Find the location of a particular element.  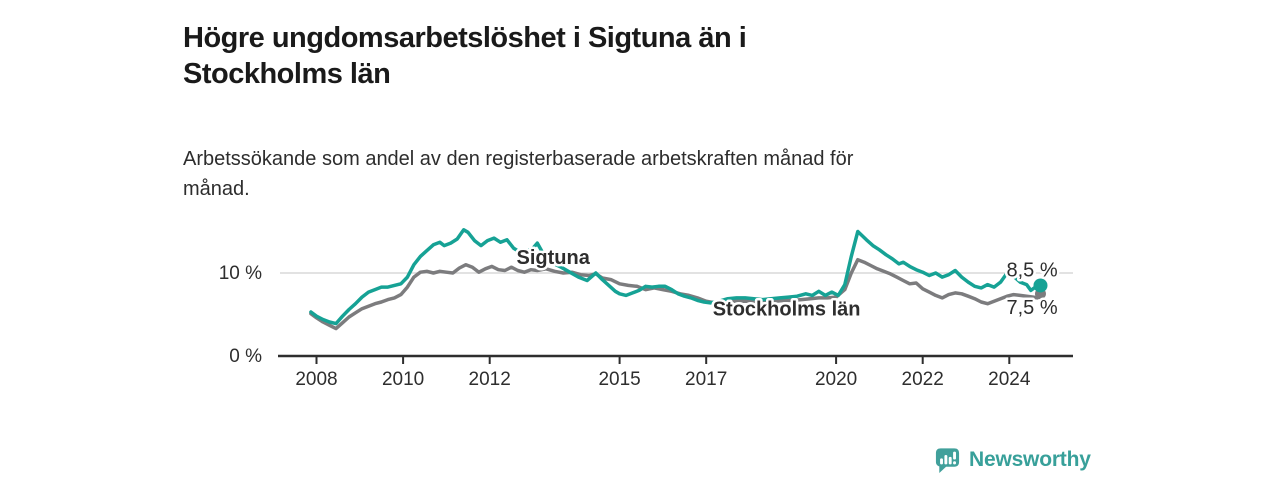

newsworthy-branding: Newsworthy is located at coordinates (1012, 460).